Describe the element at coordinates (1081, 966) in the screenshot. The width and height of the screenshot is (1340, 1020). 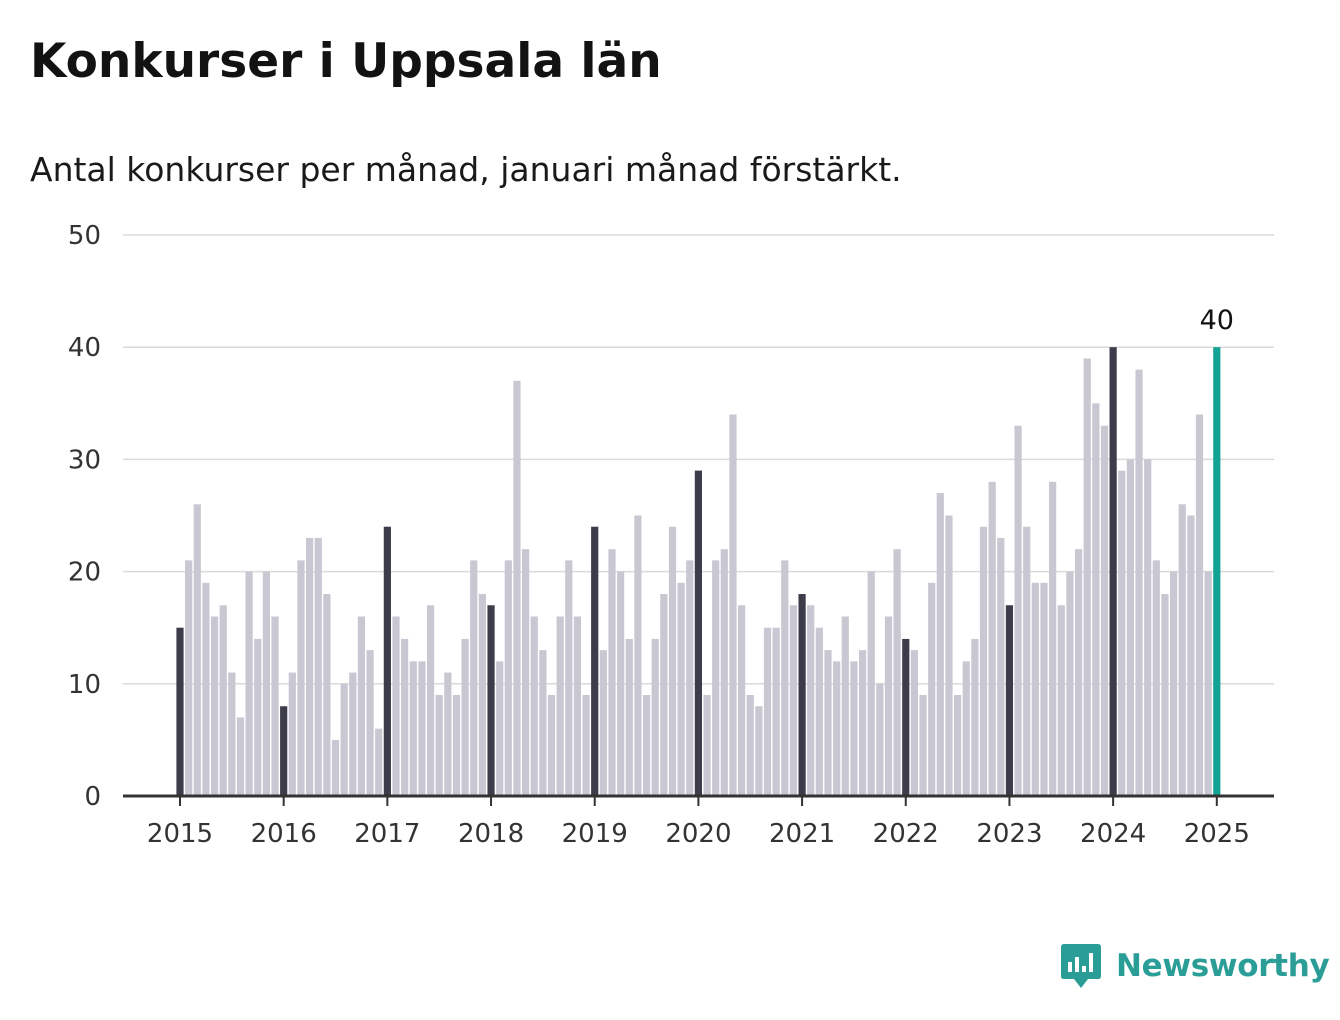
I see `bar-chart-speech-bubble-icon` at that location.